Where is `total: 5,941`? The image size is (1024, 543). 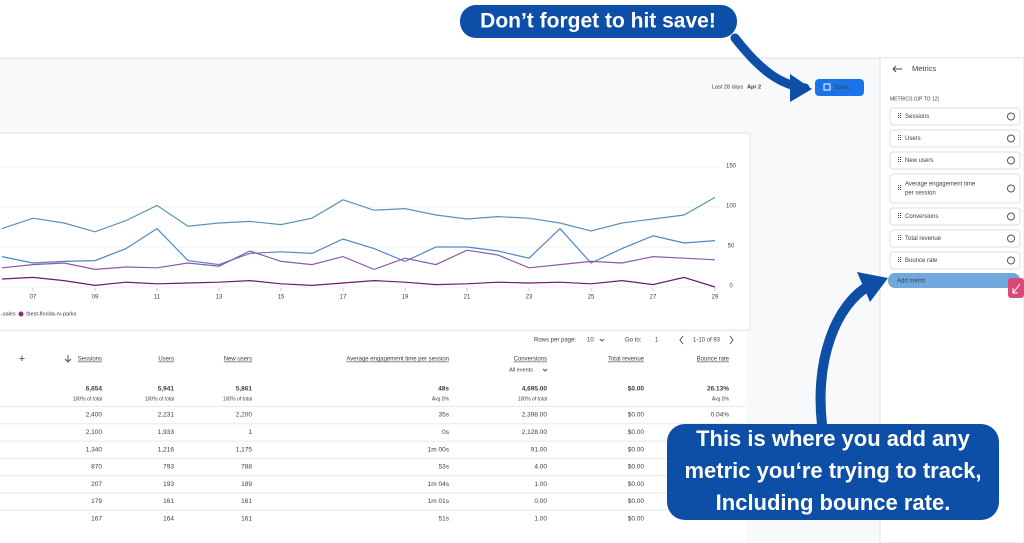 total: 5,941 is located at coordinates (166, 389).